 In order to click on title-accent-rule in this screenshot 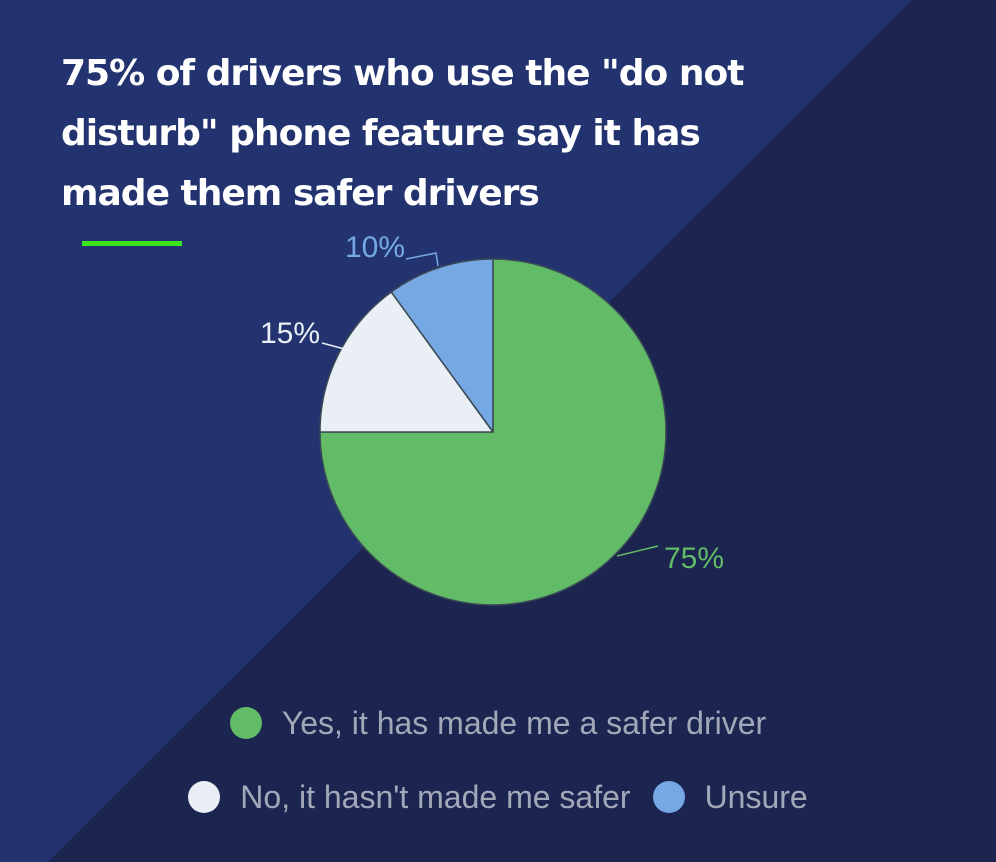, I will do `click(132, 243)`.